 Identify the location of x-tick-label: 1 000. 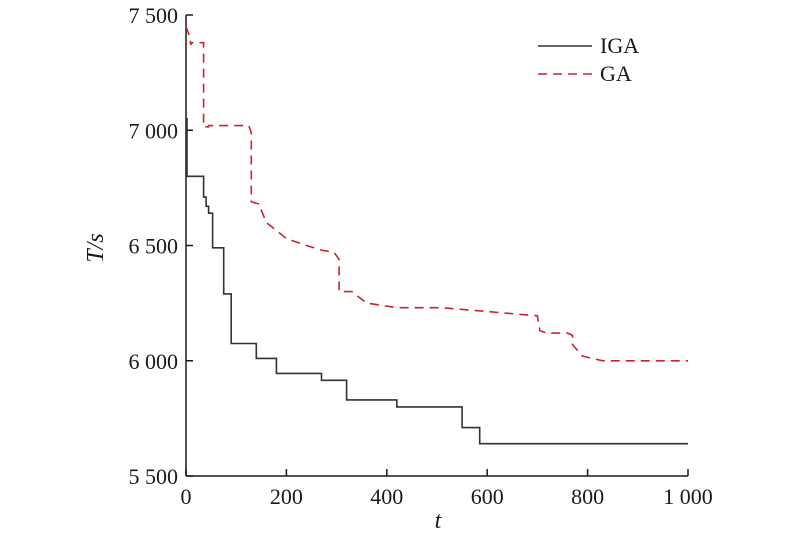
(688, 496).